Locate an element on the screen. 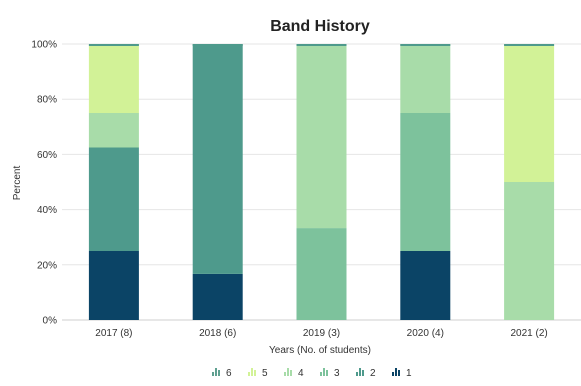 This screenshot has height=386, width=581. y-tick-label: 20% is located at coordinates (47, 265).